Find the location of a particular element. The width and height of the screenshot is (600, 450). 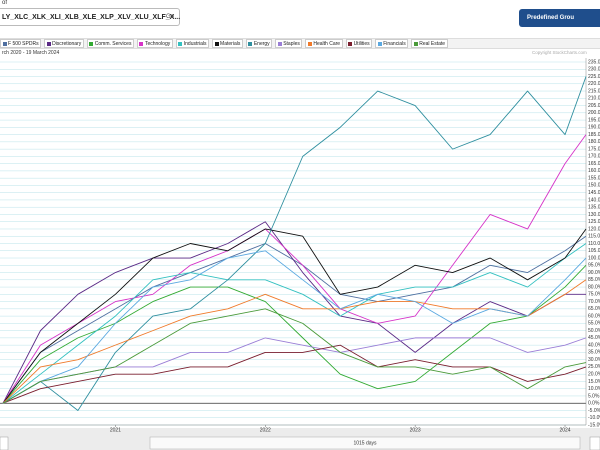

predefined-groups-button: Predefined Grou is located at coordinates (559, 18).